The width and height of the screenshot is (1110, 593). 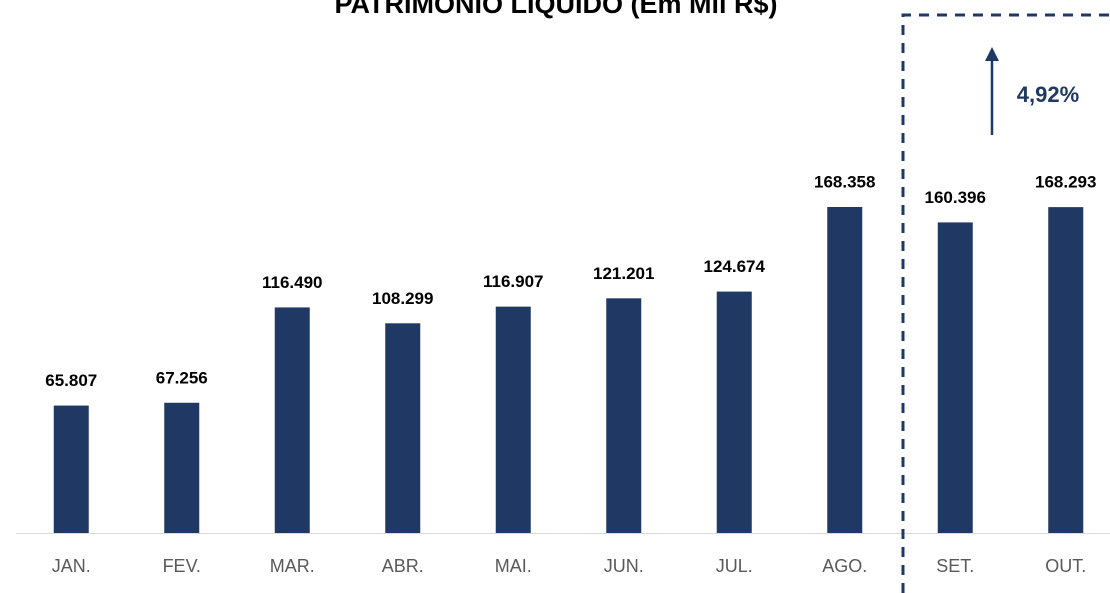 I want to click on value-label: 65.807, so click(x=71, y=380).